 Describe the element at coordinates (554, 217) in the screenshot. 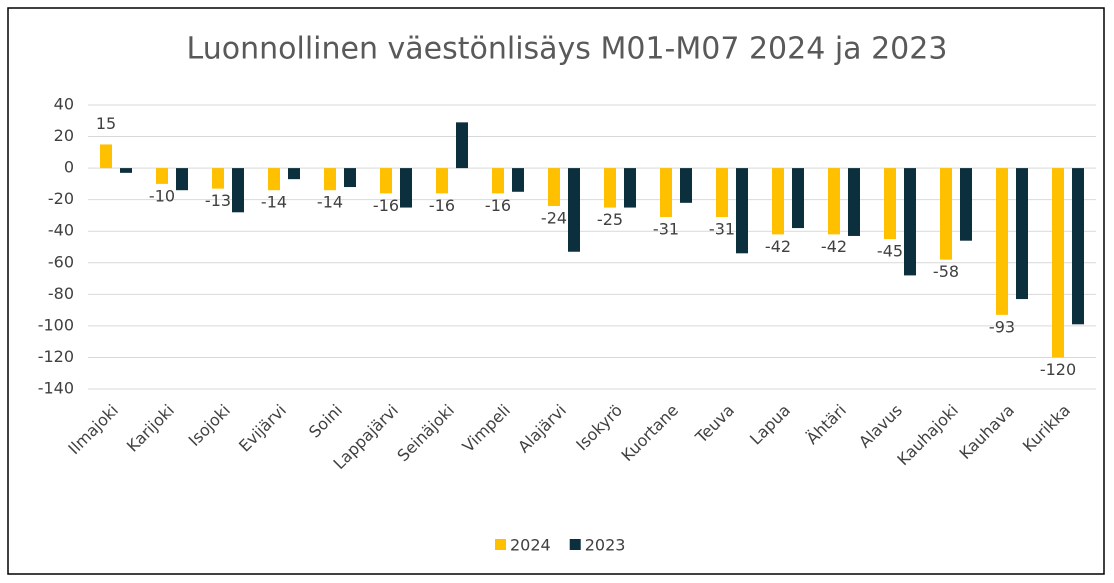

I see `data-label: -24` at that location.